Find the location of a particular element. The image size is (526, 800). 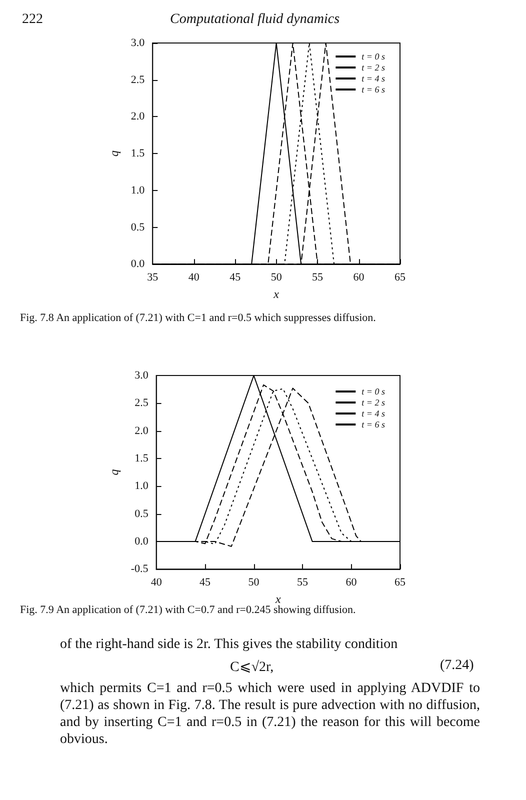

x-tick-label: 35 is located at coordinates (153, 278).